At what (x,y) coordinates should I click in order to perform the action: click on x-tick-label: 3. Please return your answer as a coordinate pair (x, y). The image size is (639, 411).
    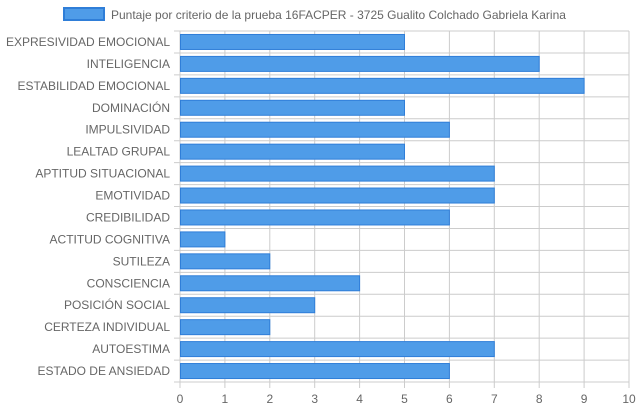
    Looking at the image, I should click on (314, 399).